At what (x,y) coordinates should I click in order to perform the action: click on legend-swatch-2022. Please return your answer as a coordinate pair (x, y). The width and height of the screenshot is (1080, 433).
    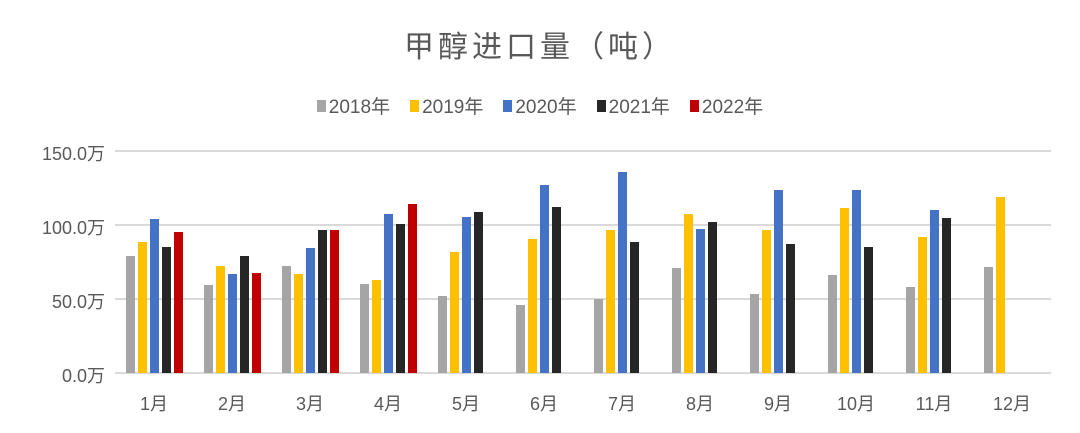
    Looking at the image, I should click on (694, 105).